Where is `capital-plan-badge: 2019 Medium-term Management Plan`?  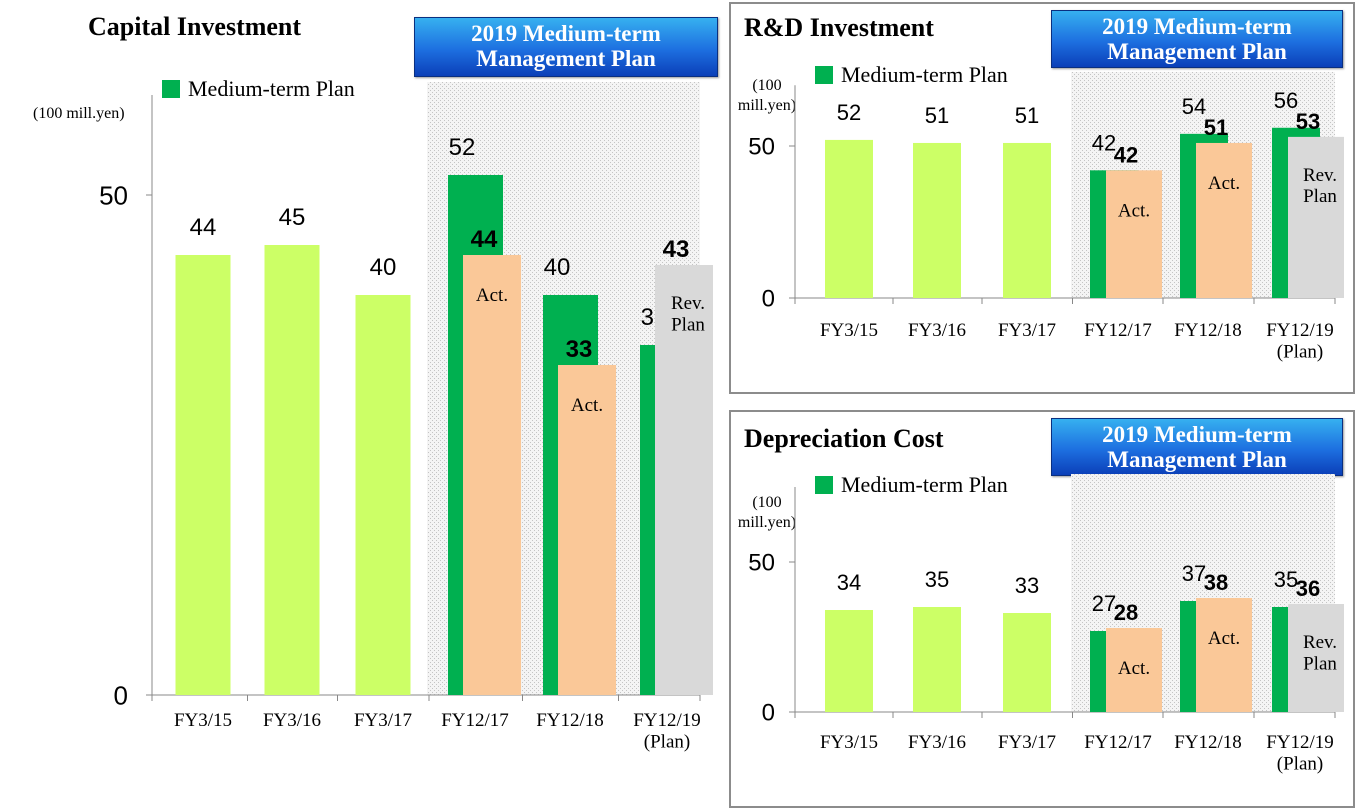
capital-plan-badge: 2019 Medium-term Management Plan is located at coordinates (566, 47).